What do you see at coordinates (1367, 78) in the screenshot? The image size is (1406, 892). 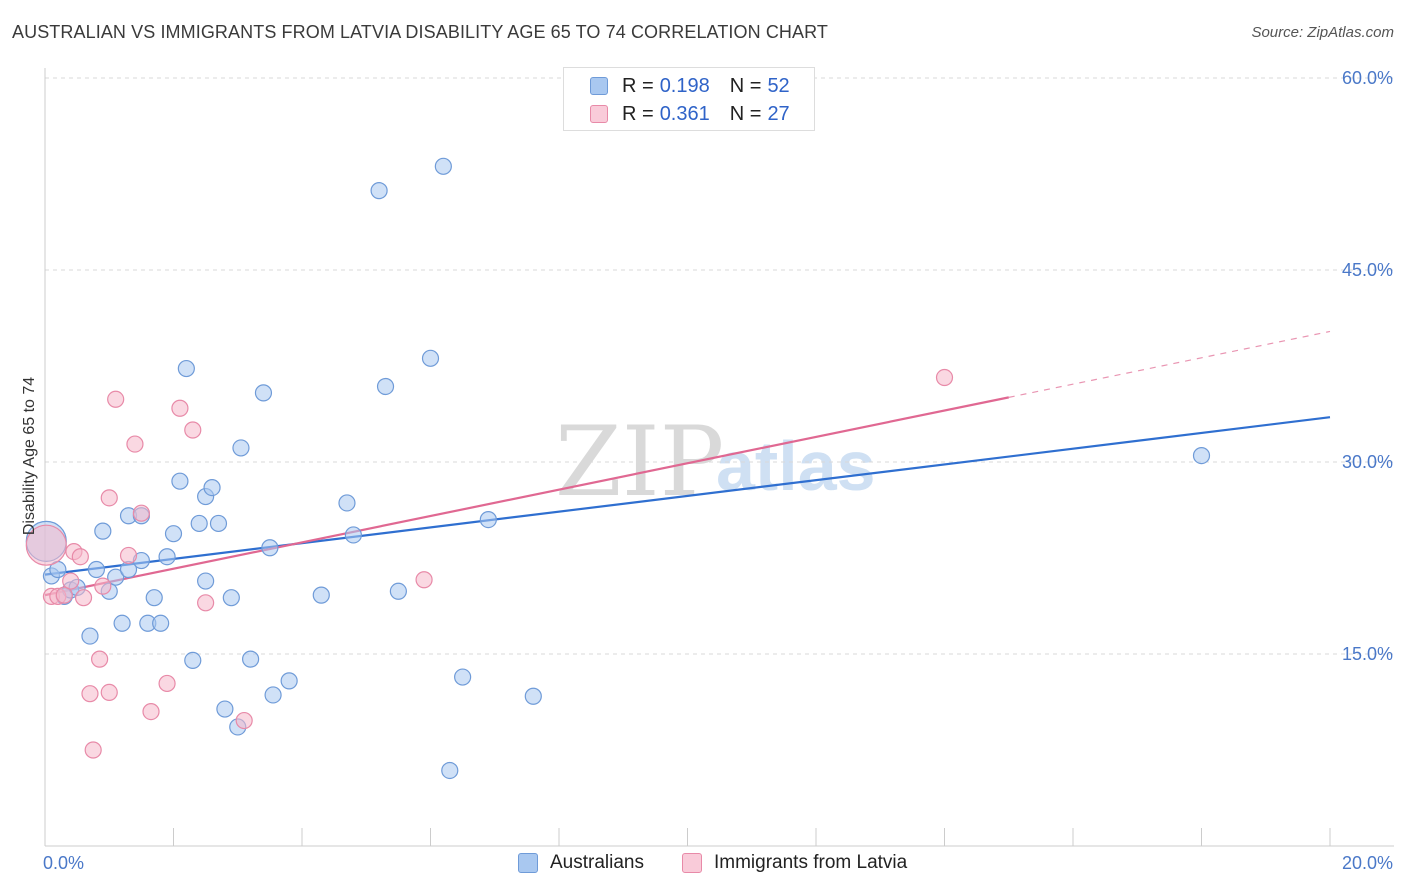 I see `y-tick-label: 60.0%` at bounding box center [1367, 78].